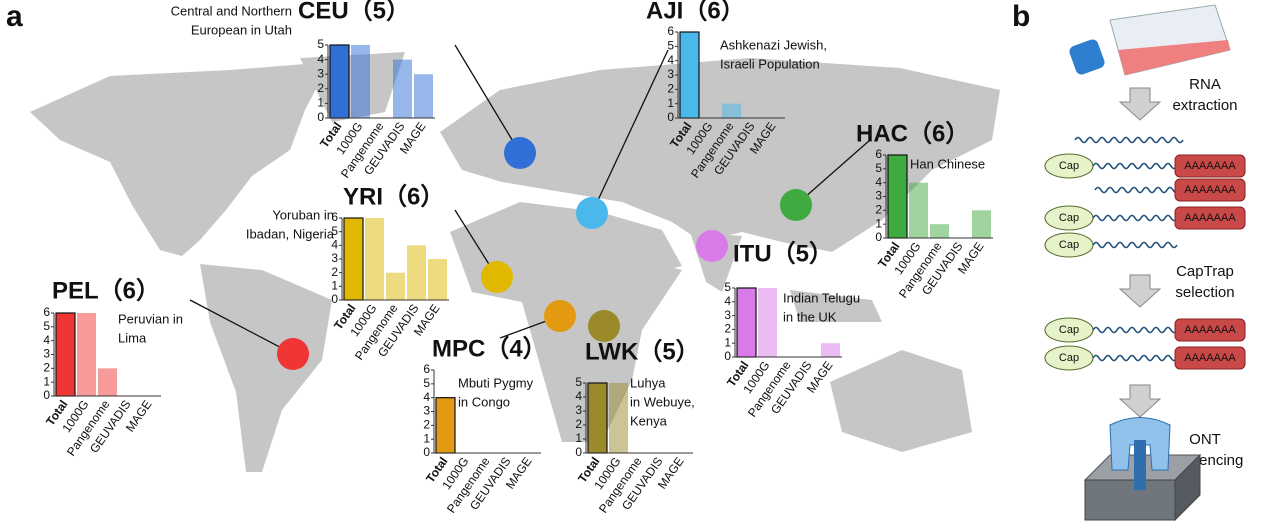 The width and height of the screenshot is (1280, 528). Describe the element at coordinates (489, 348) in the screenshot. I see `chart-title: MPC（4）` at that location.